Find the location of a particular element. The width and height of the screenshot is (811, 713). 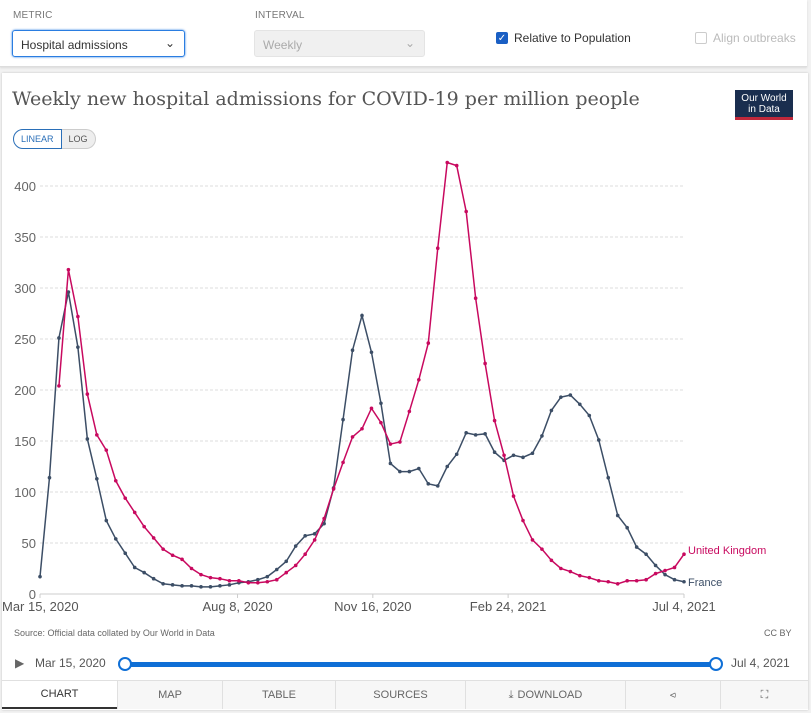

x-tick-label: Jul 4, 2021 is located at coordinates (684, 606).